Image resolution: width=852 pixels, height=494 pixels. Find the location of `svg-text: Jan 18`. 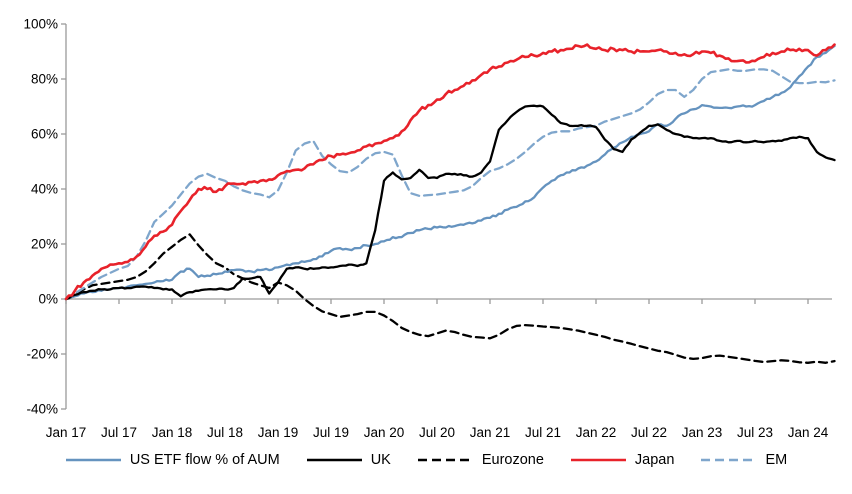

svg-text: Jan 18 is located at coordinates (172, 432).